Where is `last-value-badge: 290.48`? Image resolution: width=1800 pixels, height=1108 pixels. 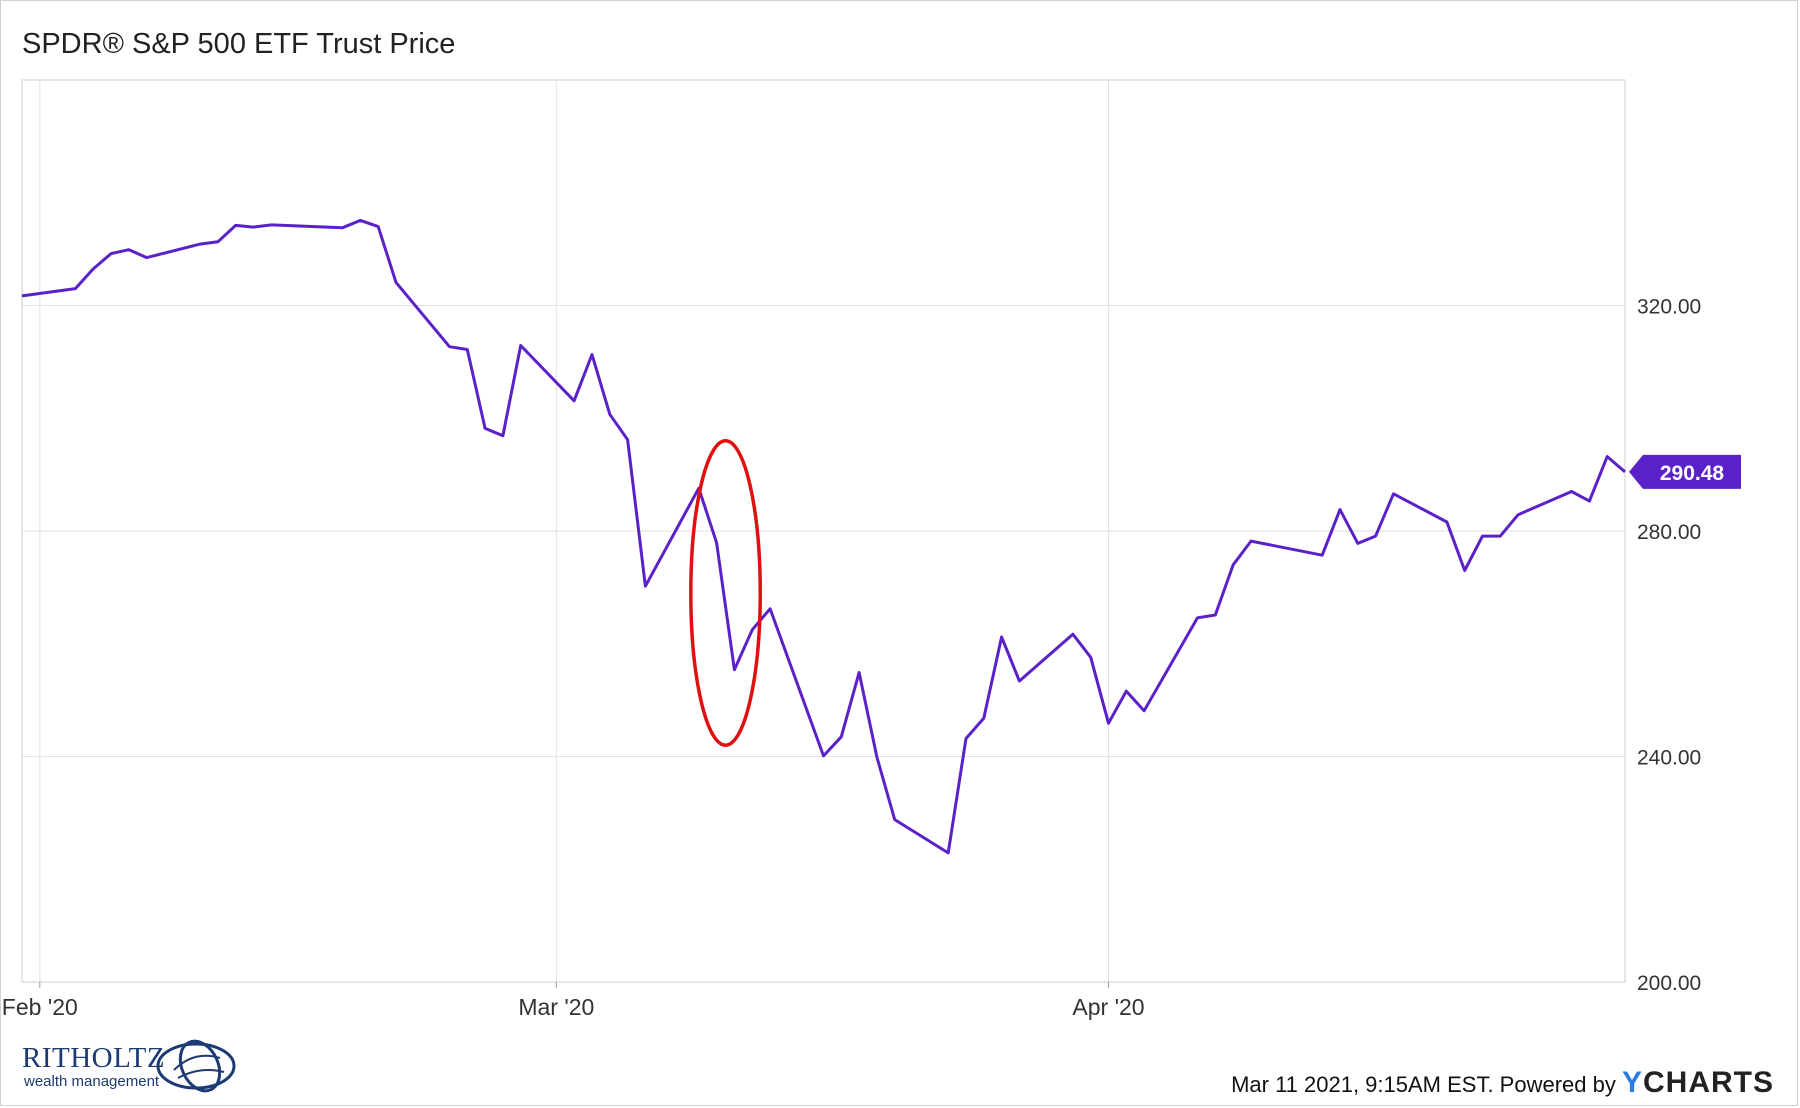 last-value-badge: 290.48 is located at coordinates (1685, 471).